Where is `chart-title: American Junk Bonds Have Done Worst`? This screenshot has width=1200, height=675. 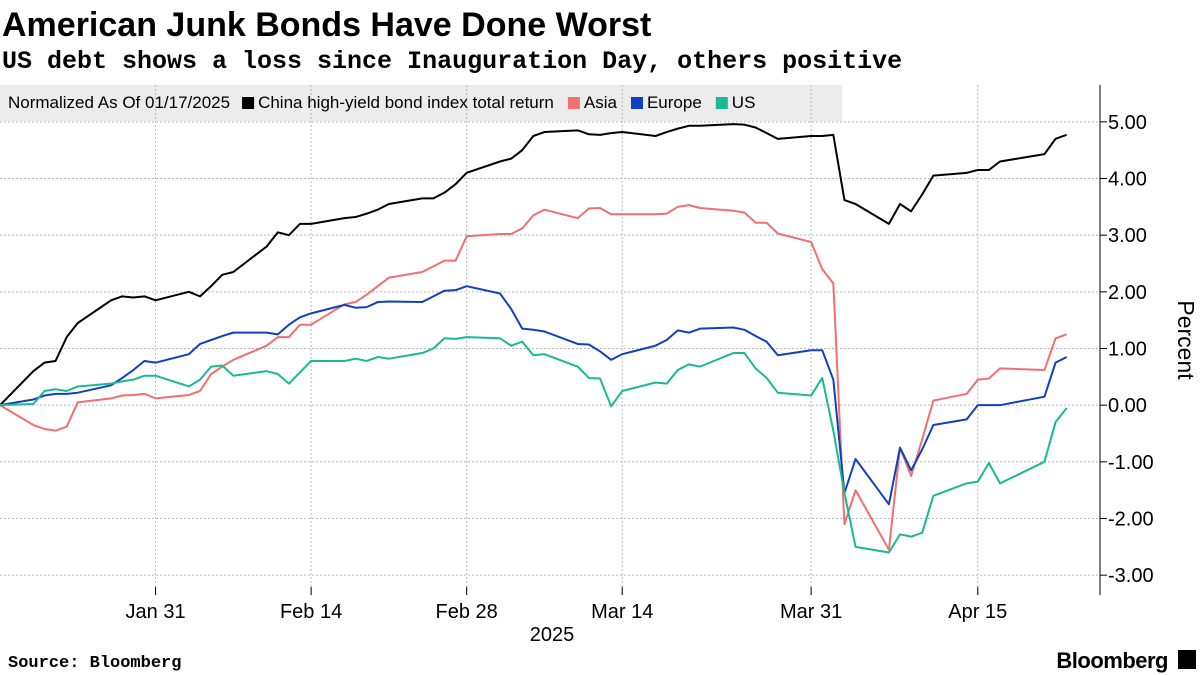
chart-title: American Junk Bonds Have Done Worst is located at coordinates (326, 25).